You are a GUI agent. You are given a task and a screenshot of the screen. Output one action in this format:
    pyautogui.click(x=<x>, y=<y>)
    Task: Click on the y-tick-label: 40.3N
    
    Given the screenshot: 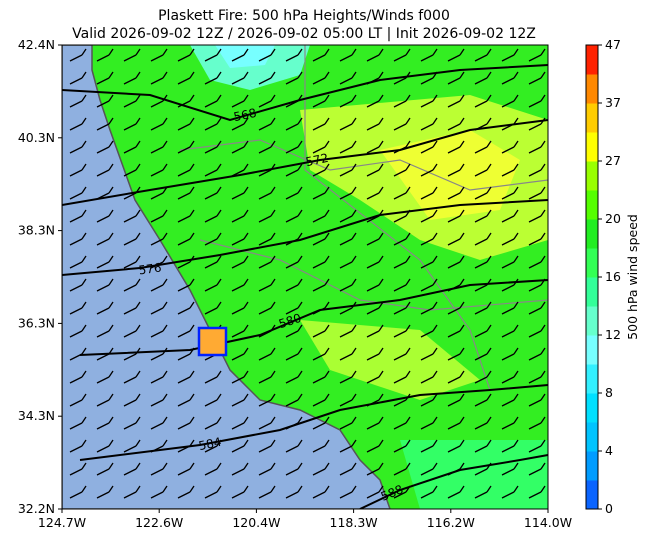 What is the action you would take?
    pyautogui.click(x=36, y=137)
    